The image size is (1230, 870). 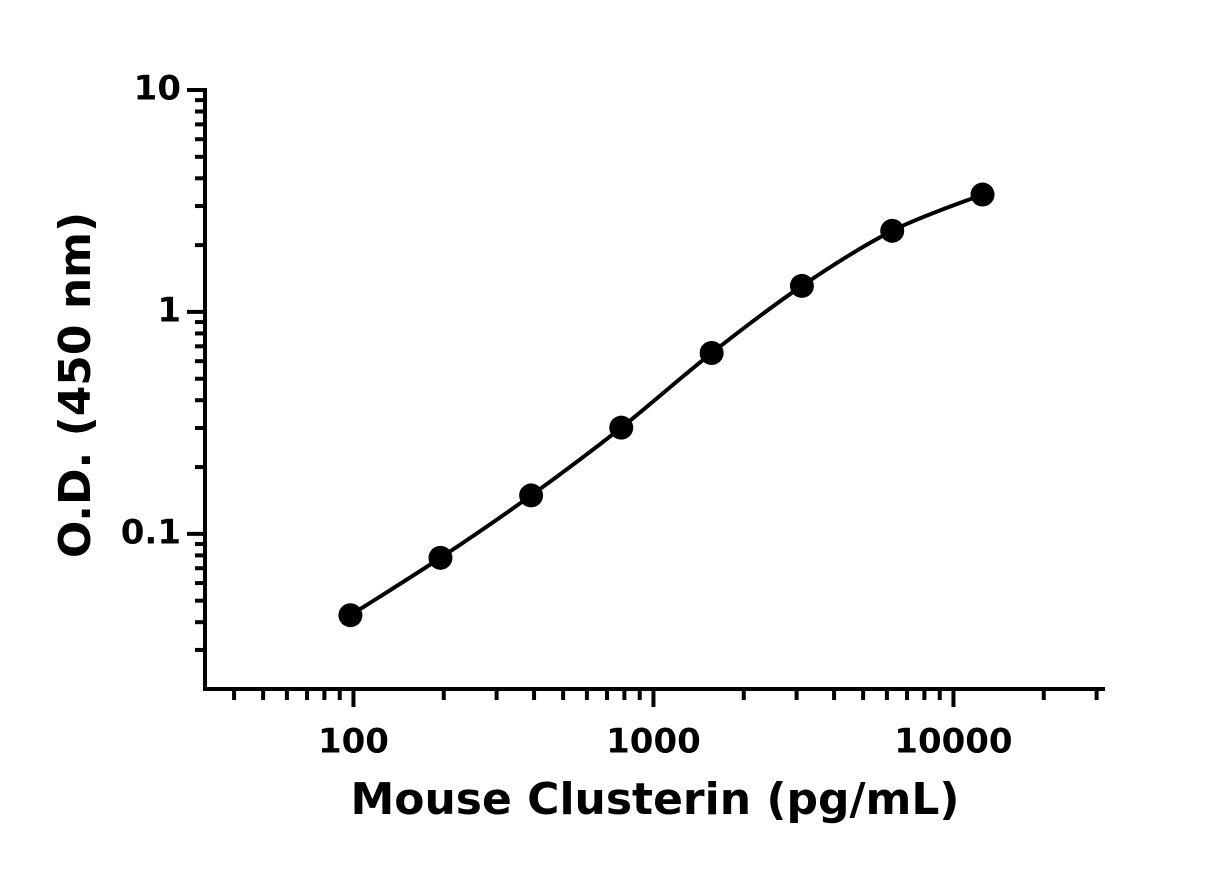 What do you see at coordinates (653, 742) in the screenshot?
I see `x-tick-label: 1000` at bounding box center [653, 742].